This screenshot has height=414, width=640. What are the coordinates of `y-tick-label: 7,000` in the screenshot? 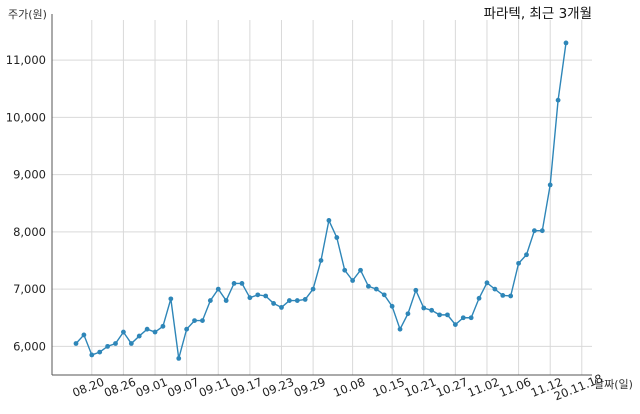 It's located at (29, 289).